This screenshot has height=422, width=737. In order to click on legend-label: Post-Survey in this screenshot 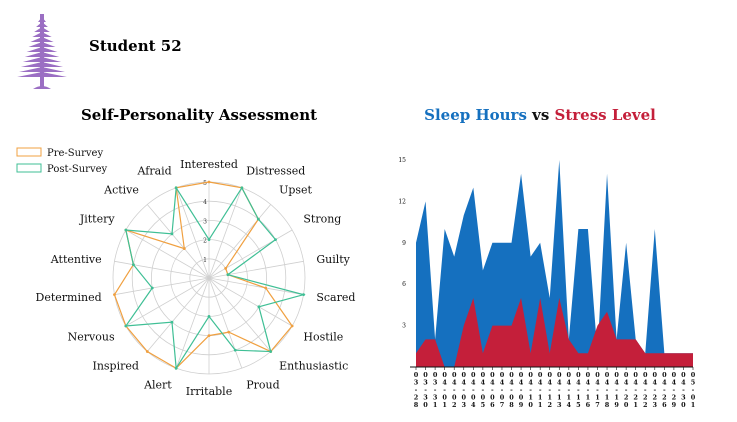, I will do `click(77, 169)`.